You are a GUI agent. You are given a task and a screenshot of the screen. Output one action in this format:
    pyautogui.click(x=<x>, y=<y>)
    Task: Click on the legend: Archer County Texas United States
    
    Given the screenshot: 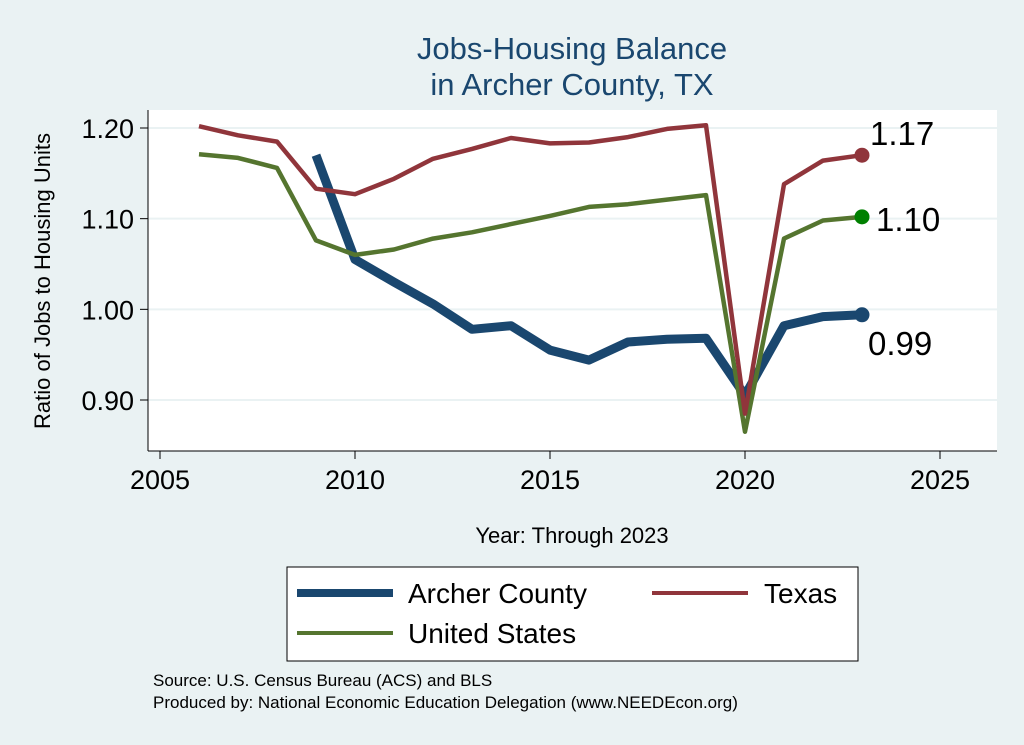 What is the action you would take?
    pyautogui.click(x=572, y=614)
    